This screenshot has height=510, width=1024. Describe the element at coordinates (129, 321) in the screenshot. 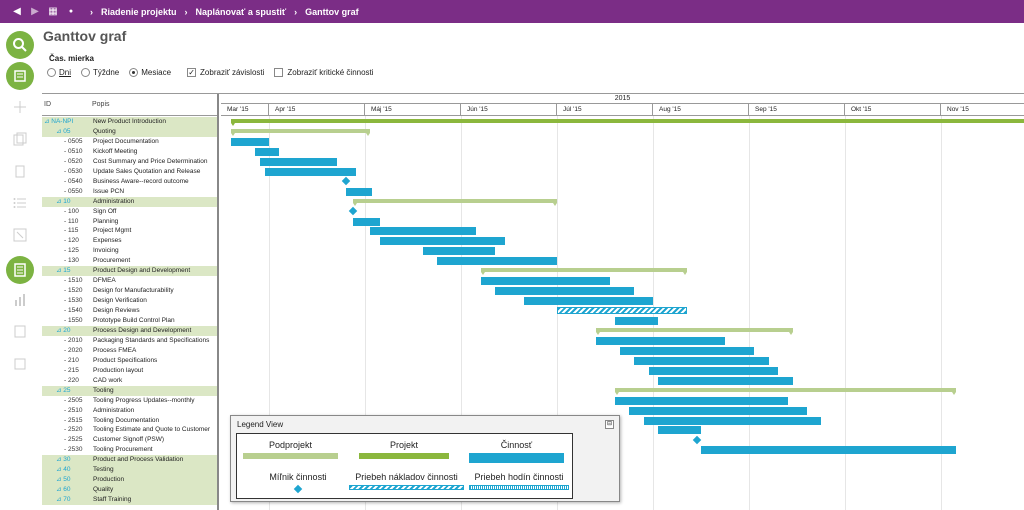

I see `task-row: - 1550 Prototype Build Control Plan` at that location.